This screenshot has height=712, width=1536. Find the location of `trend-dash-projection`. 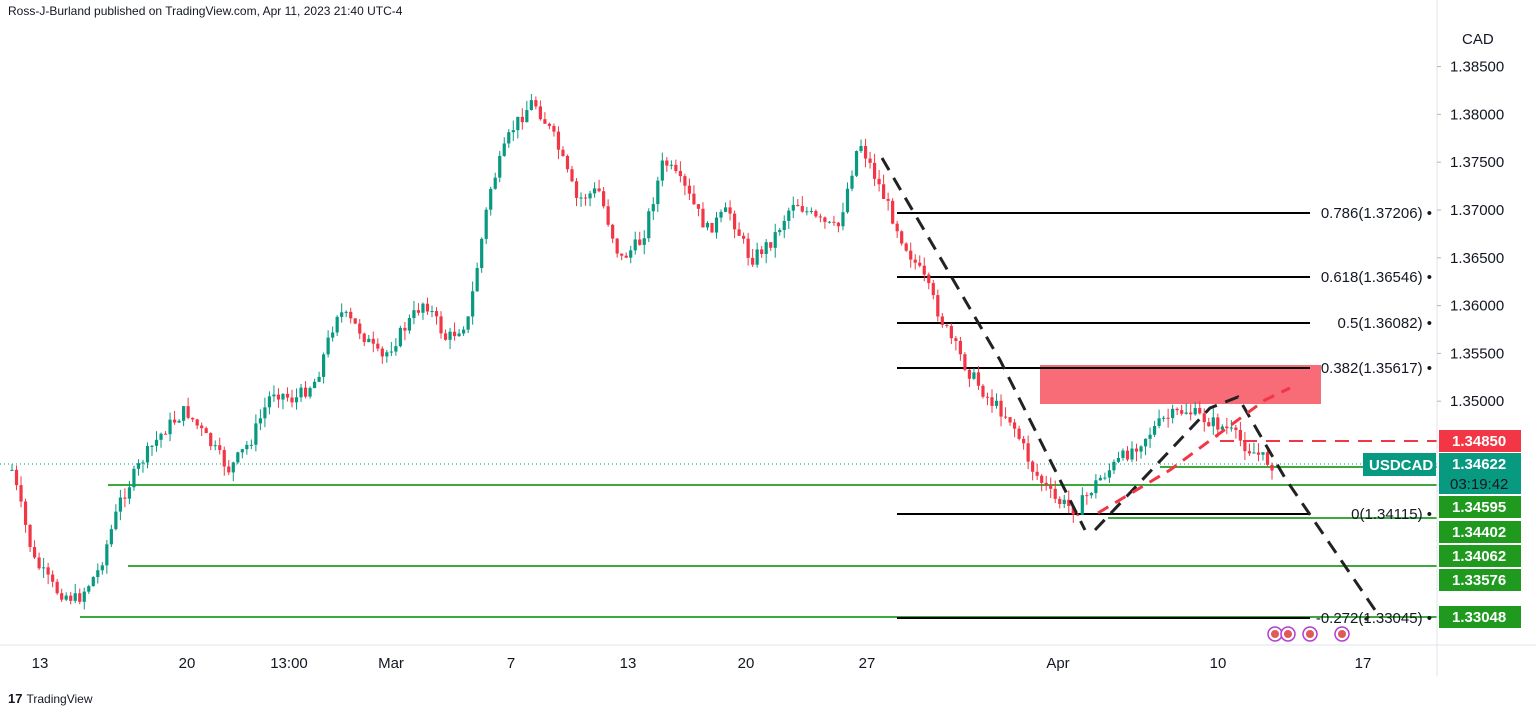

trend-dash-projection is located at coordinates (1235, 508).